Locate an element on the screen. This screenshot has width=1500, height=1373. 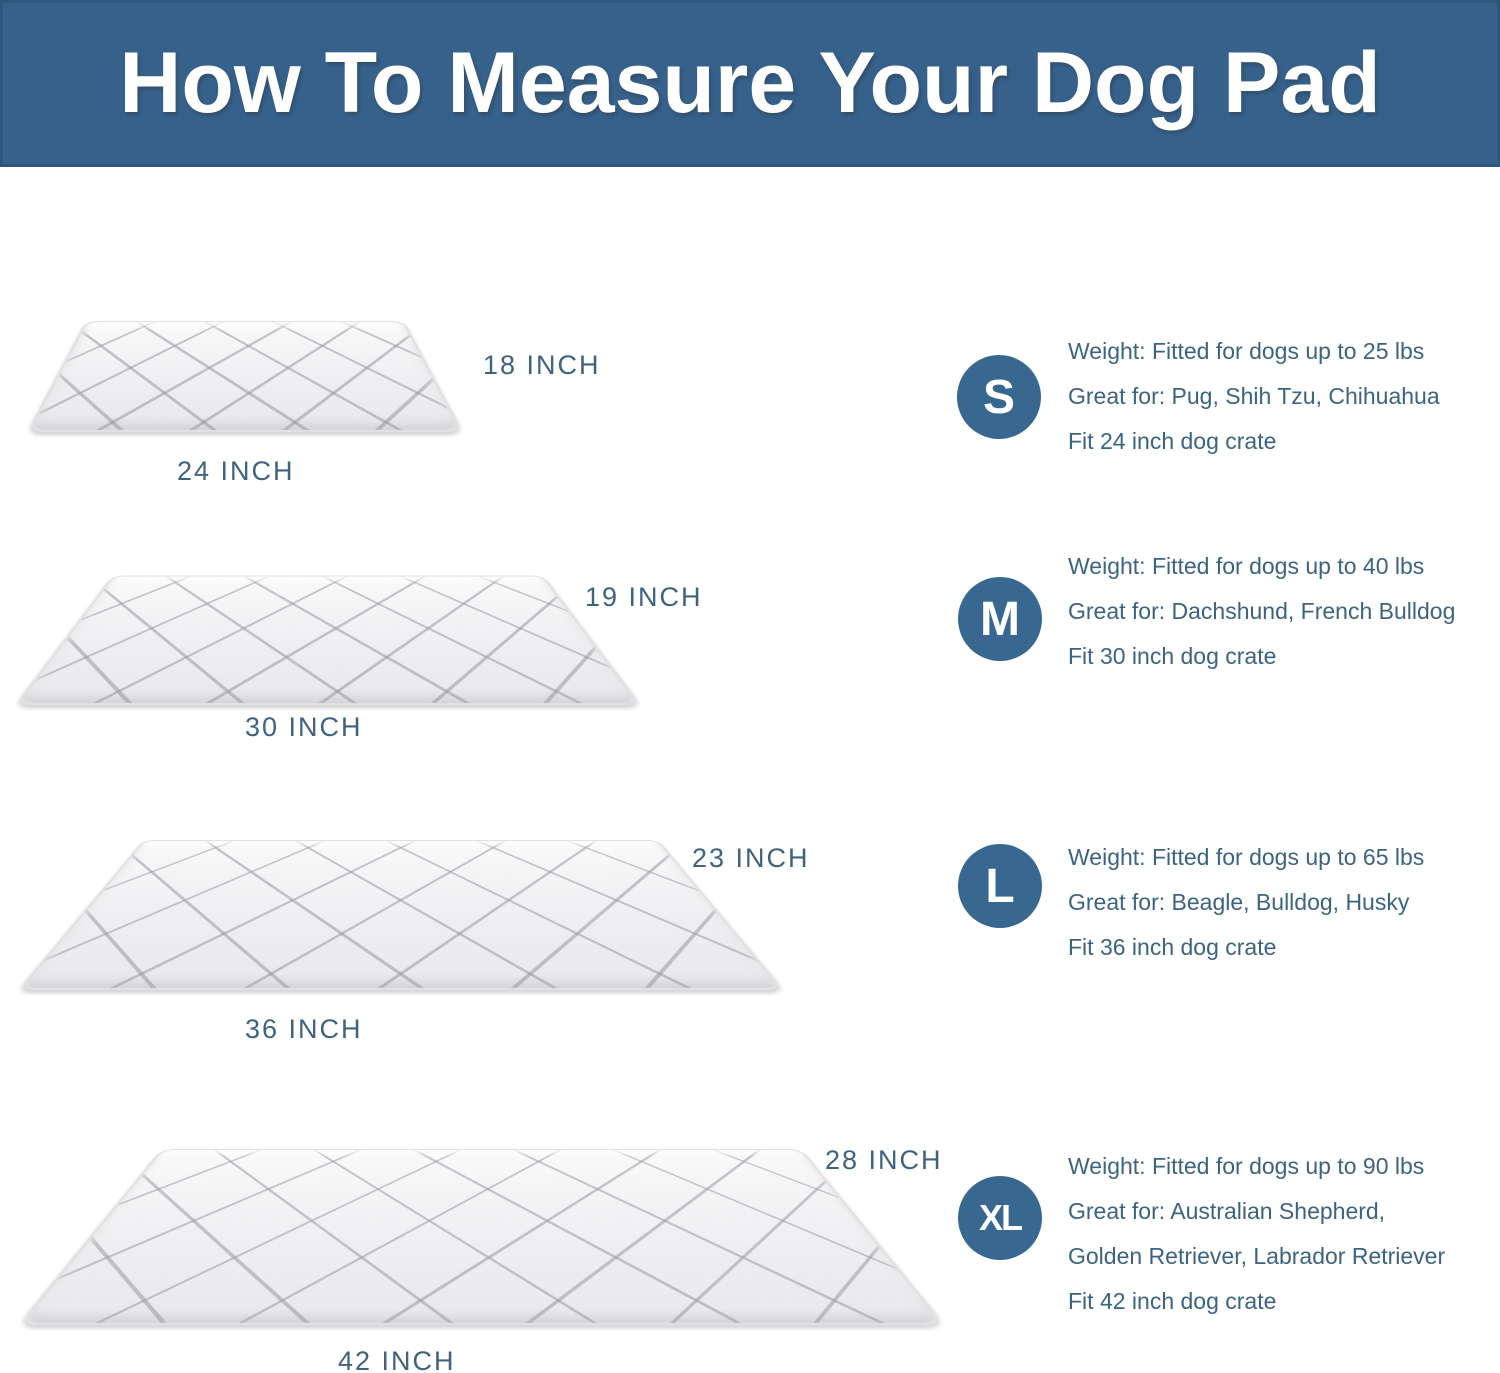
size-m-breeds: Great for: Dachshund, French Bulldog is located at coordinates (1262, 611).